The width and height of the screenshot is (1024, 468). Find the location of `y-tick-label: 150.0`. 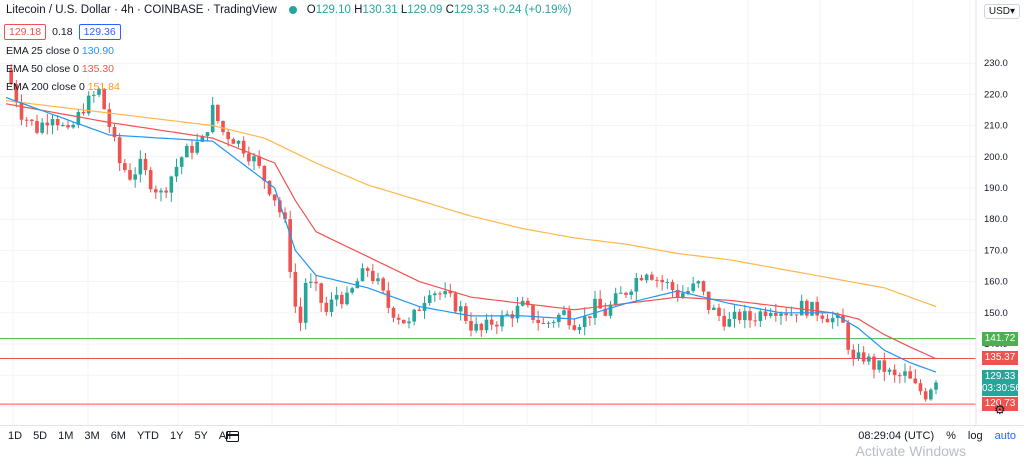

y-tick-label: 150.0 is located at coordinates (996, 313).